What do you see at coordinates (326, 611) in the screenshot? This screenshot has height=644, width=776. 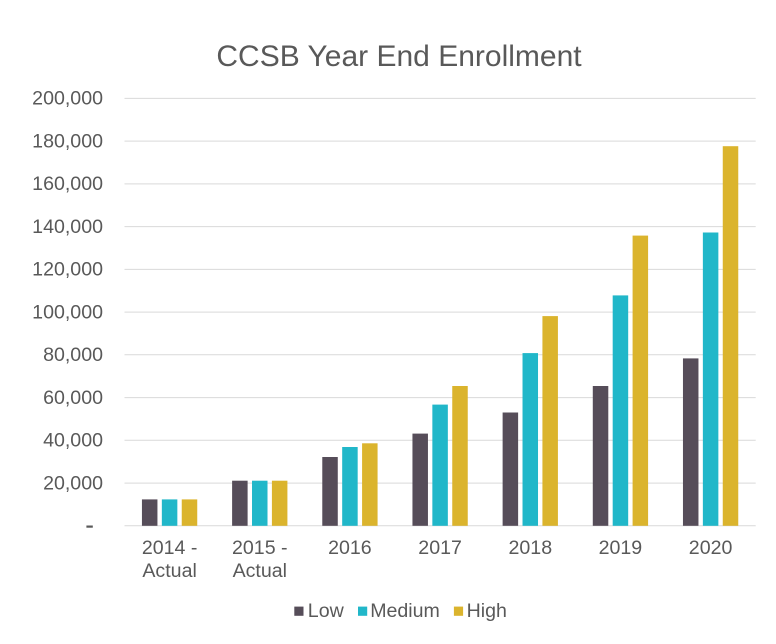 I see `svg-text: Low` at bounding box center [326, 611].